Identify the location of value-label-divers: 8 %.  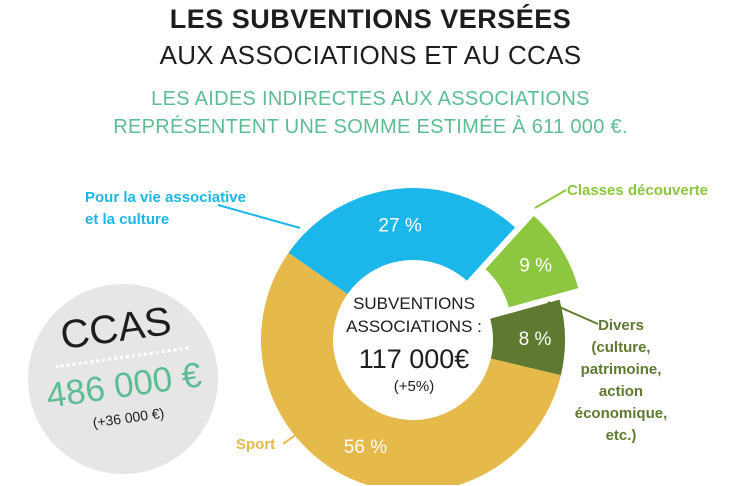
(535, 339).